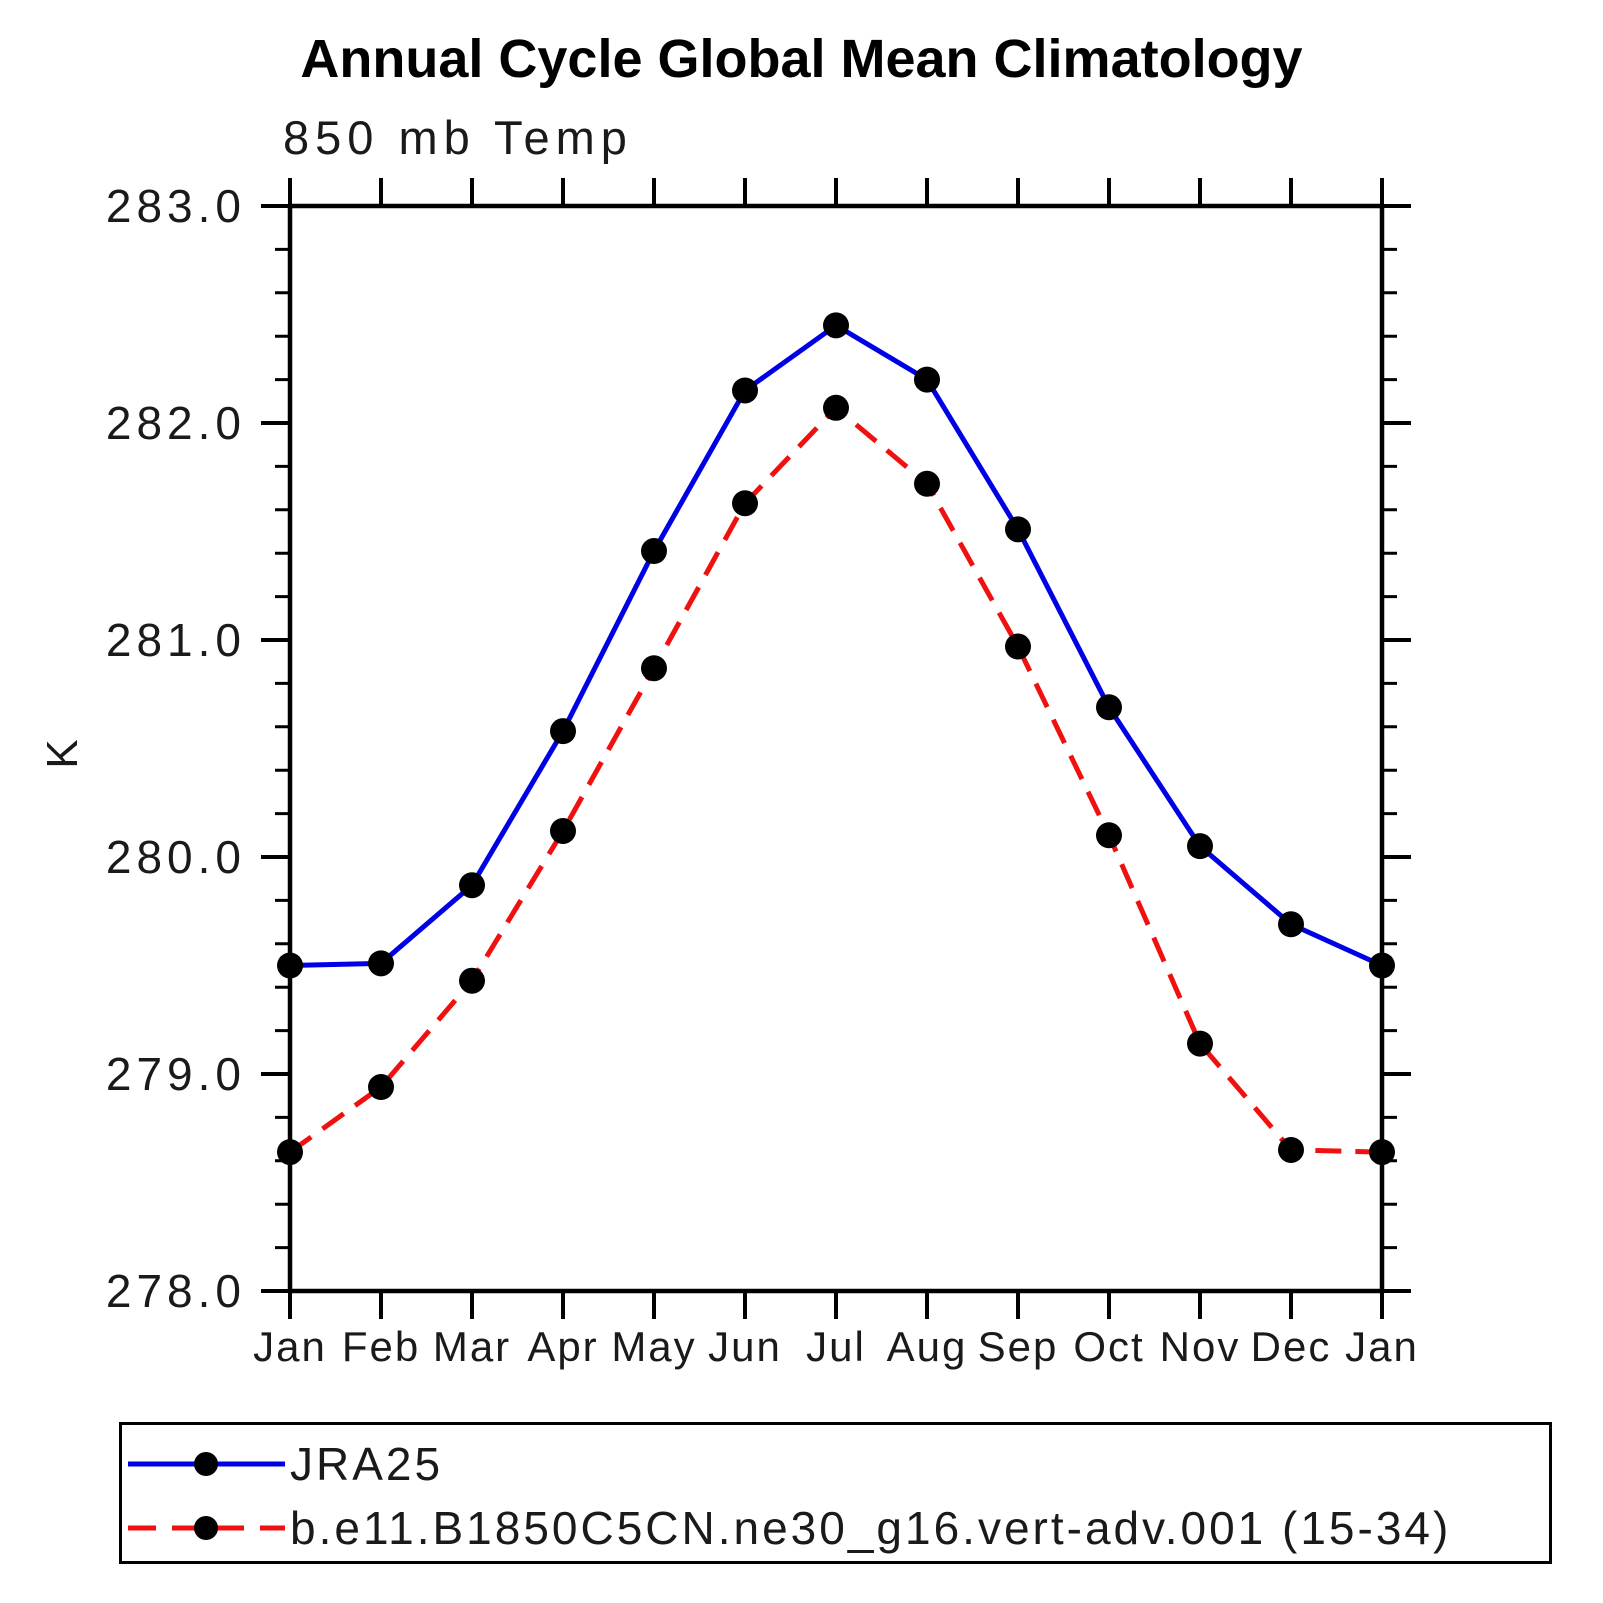  I want to click on legend-label-jra25: JRA25, so click(367, 1464).